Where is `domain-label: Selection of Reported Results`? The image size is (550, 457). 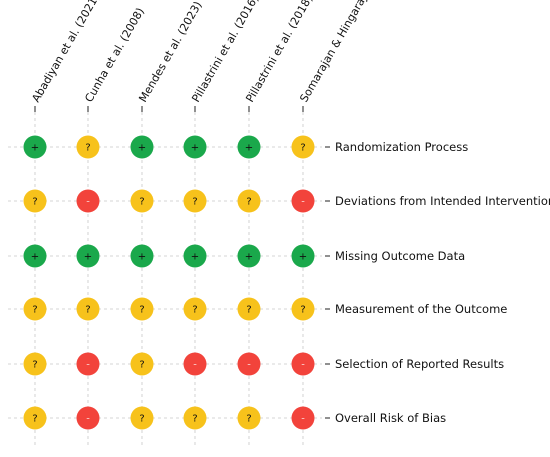
domain-label: Selection of Reported Results is located at coordinates (419, 364).